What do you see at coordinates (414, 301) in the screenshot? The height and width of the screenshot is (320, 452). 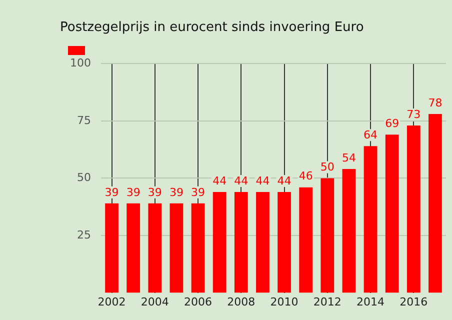 I see `x-tick-label: 2016` at bounding box center [414, 301].